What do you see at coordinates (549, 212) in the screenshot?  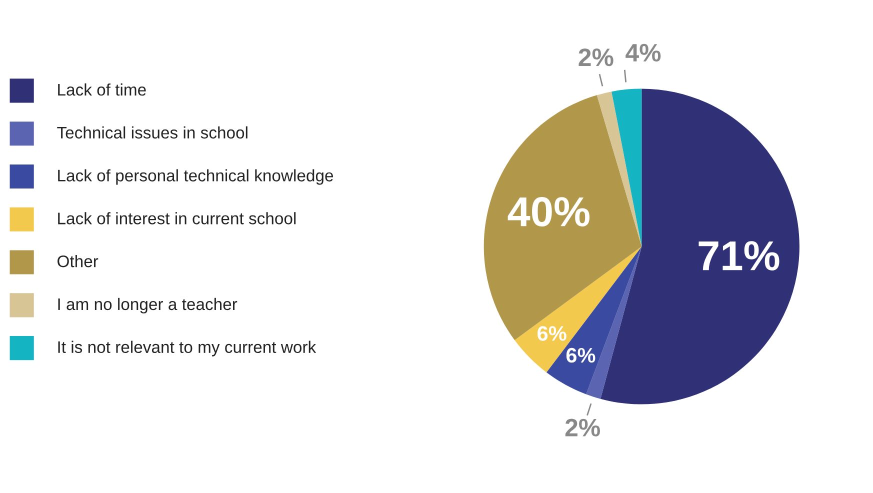 I see `data-label: 40%` at bounding box center [549, 212].